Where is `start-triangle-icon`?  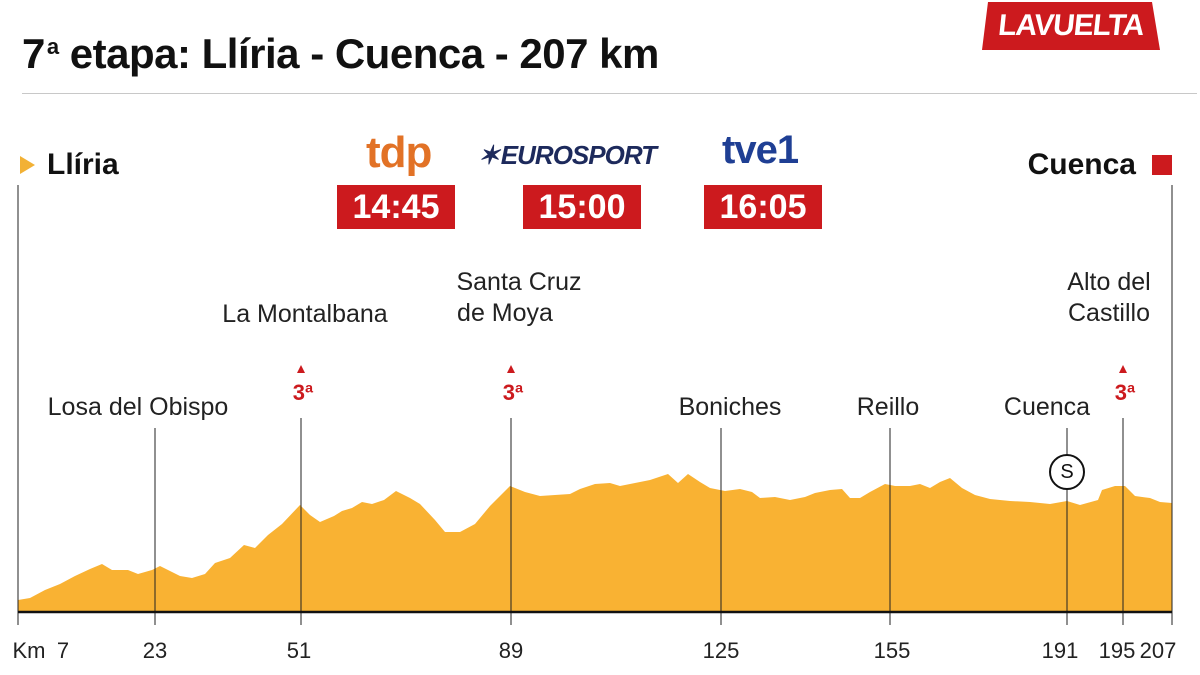 start-triangle-icon is located at coordinates (27, 165).